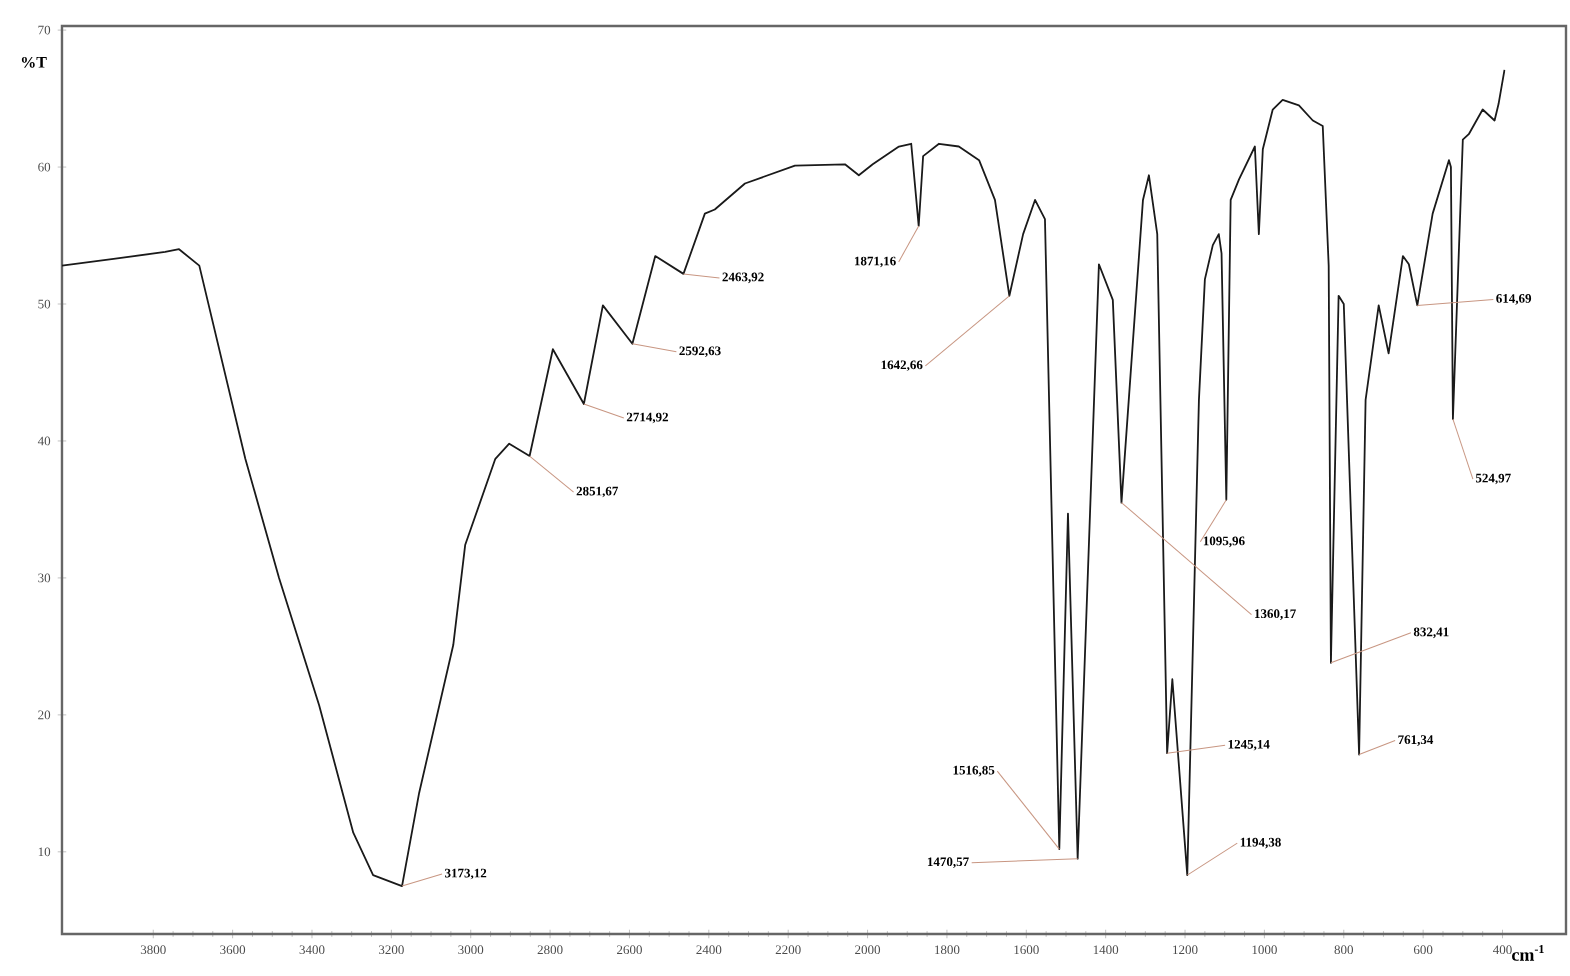 Image resolution: width=1570 pixels, height=976 pixels. What do you see at coordinates (1528, 953) in the screenshot?
I see `x-axis-title: cm$^{-1}$` at bounding box center [1528, 953].